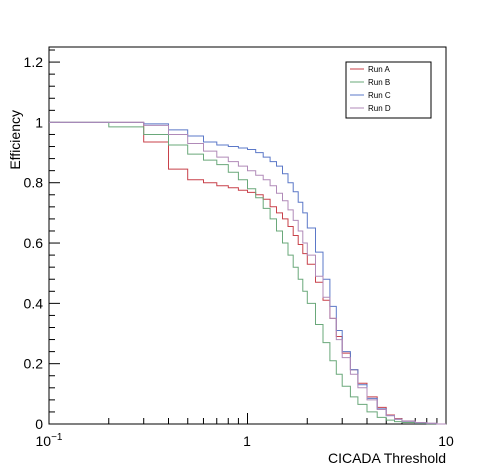 Image resolution: width=496 pixels, height=472 pixels. What do you see at coordinates (379, 69) in the screenshot?
I see `legend-label: Run A` at bounding box center [379, 69].